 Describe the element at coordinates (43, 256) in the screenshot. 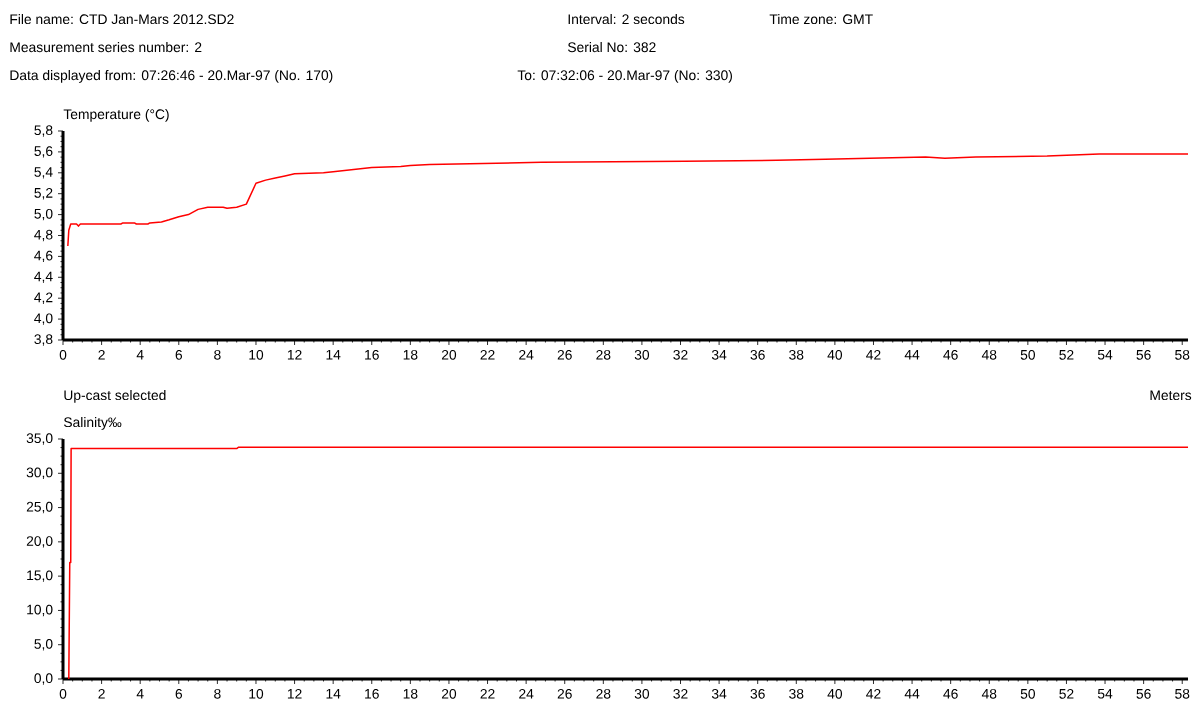

I see `y-tick-label: 4,6` at that location.